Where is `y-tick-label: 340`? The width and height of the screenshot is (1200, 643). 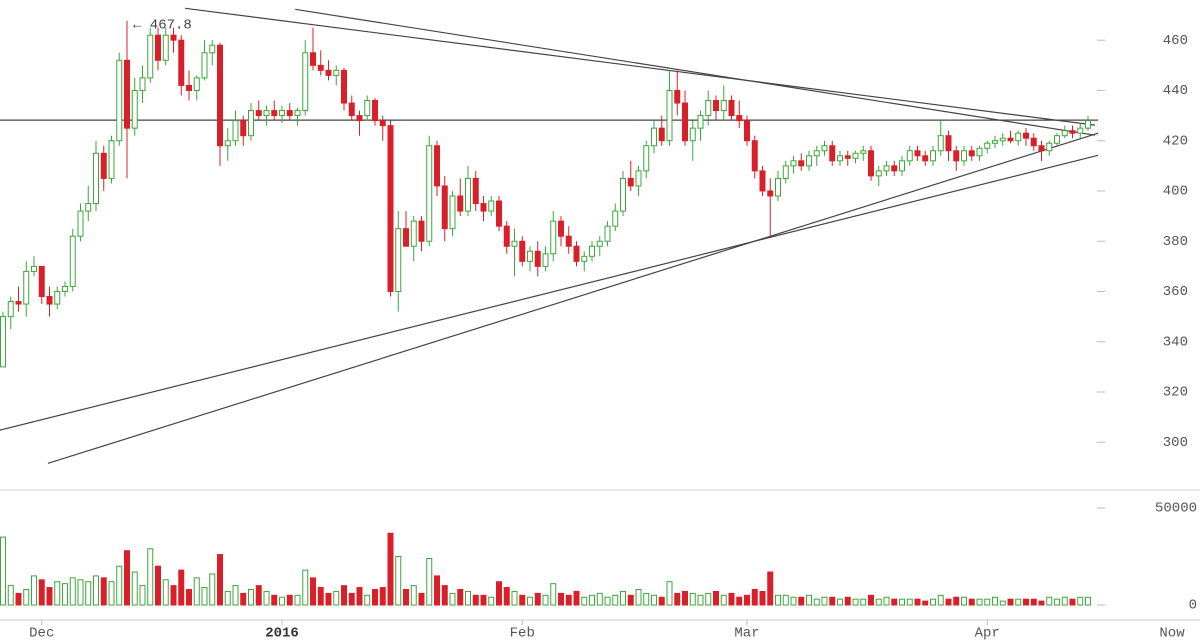
y-tick-label: 340 is located at coordinates (1175, 342).